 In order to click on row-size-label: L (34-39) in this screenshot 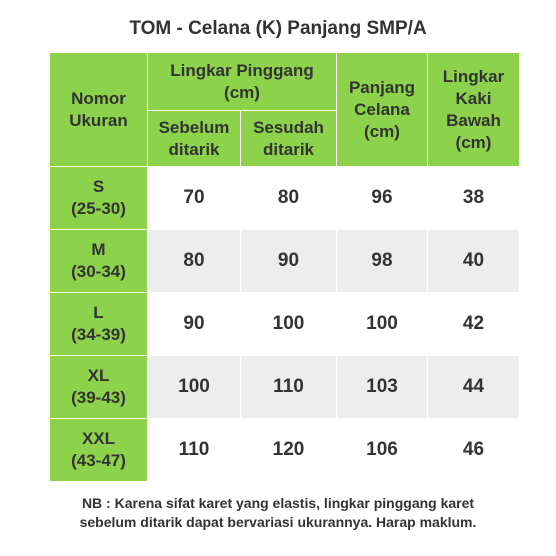, I will do `click(98, 324)`.